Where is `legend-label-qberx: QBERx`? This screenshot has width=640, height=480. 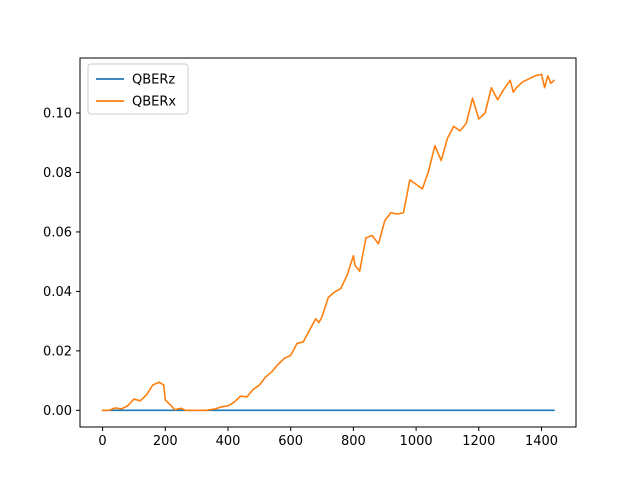 legend-label-qberx: QBERx is located at coordinates (154, 102).